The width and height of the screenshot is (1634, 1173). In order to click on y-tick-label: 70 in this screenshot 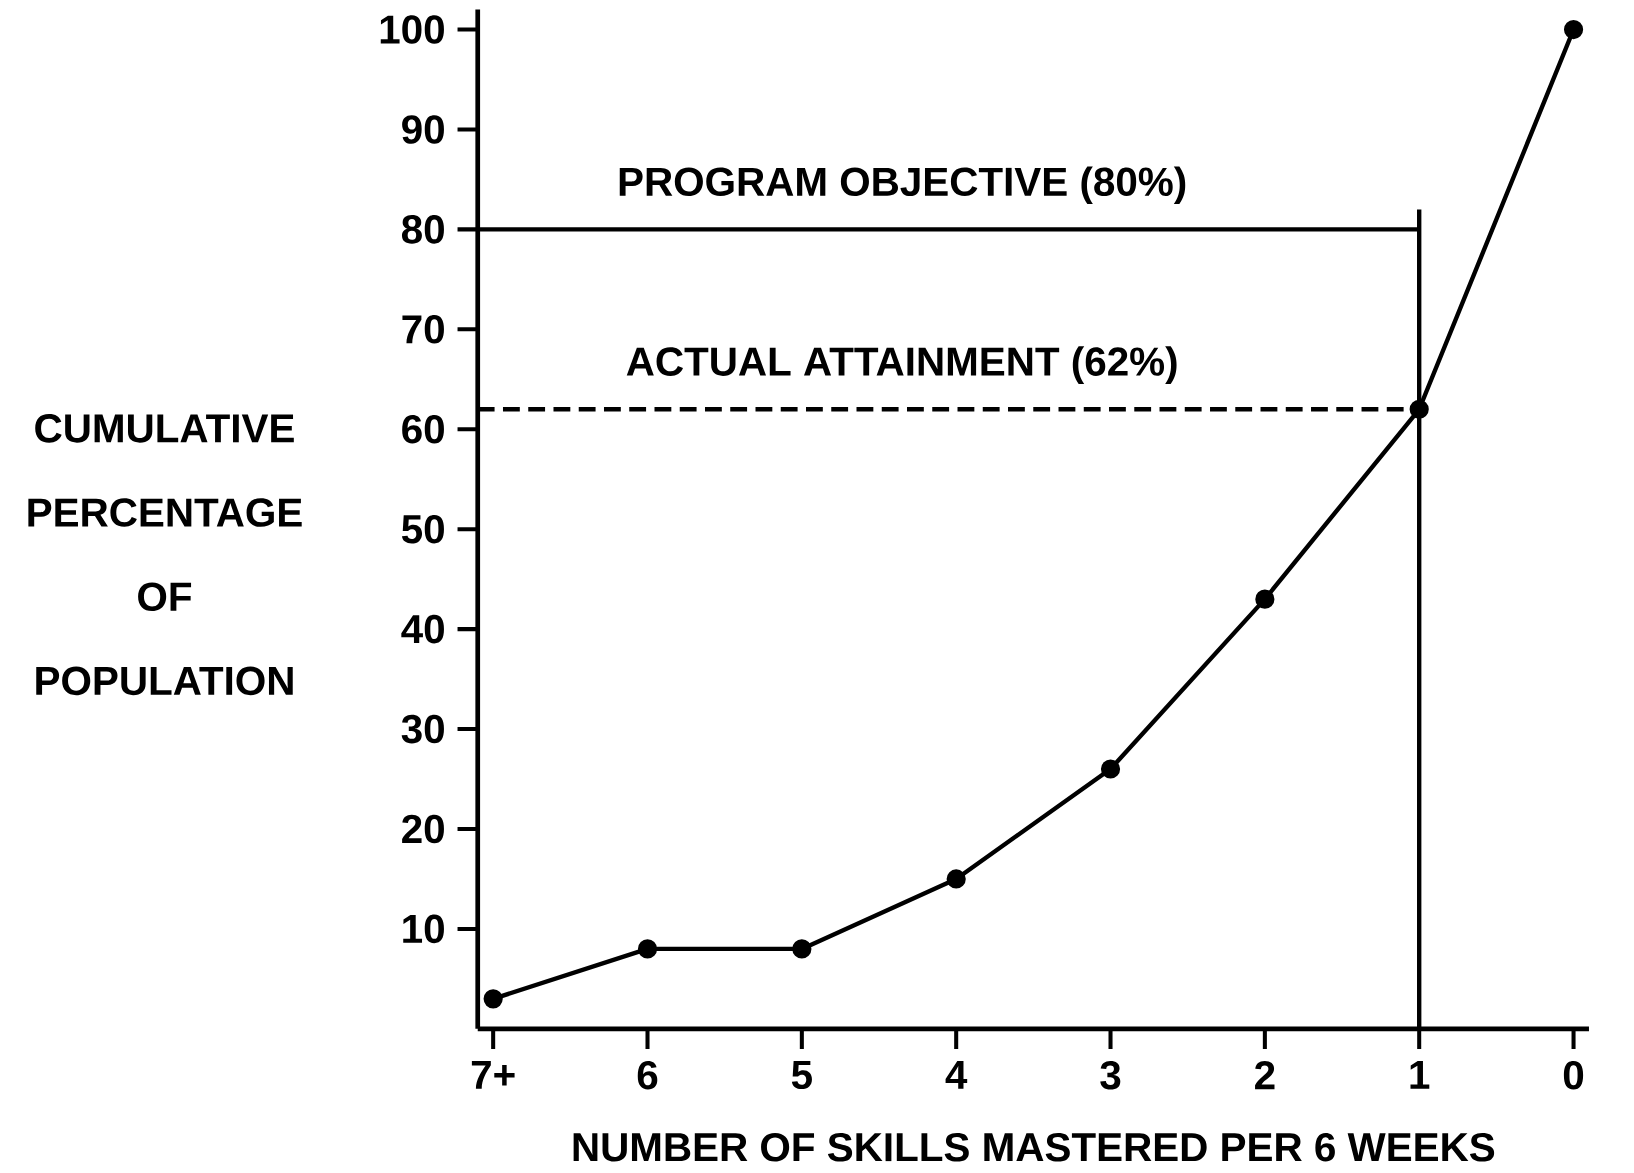, I will do `click(423, 329)`.